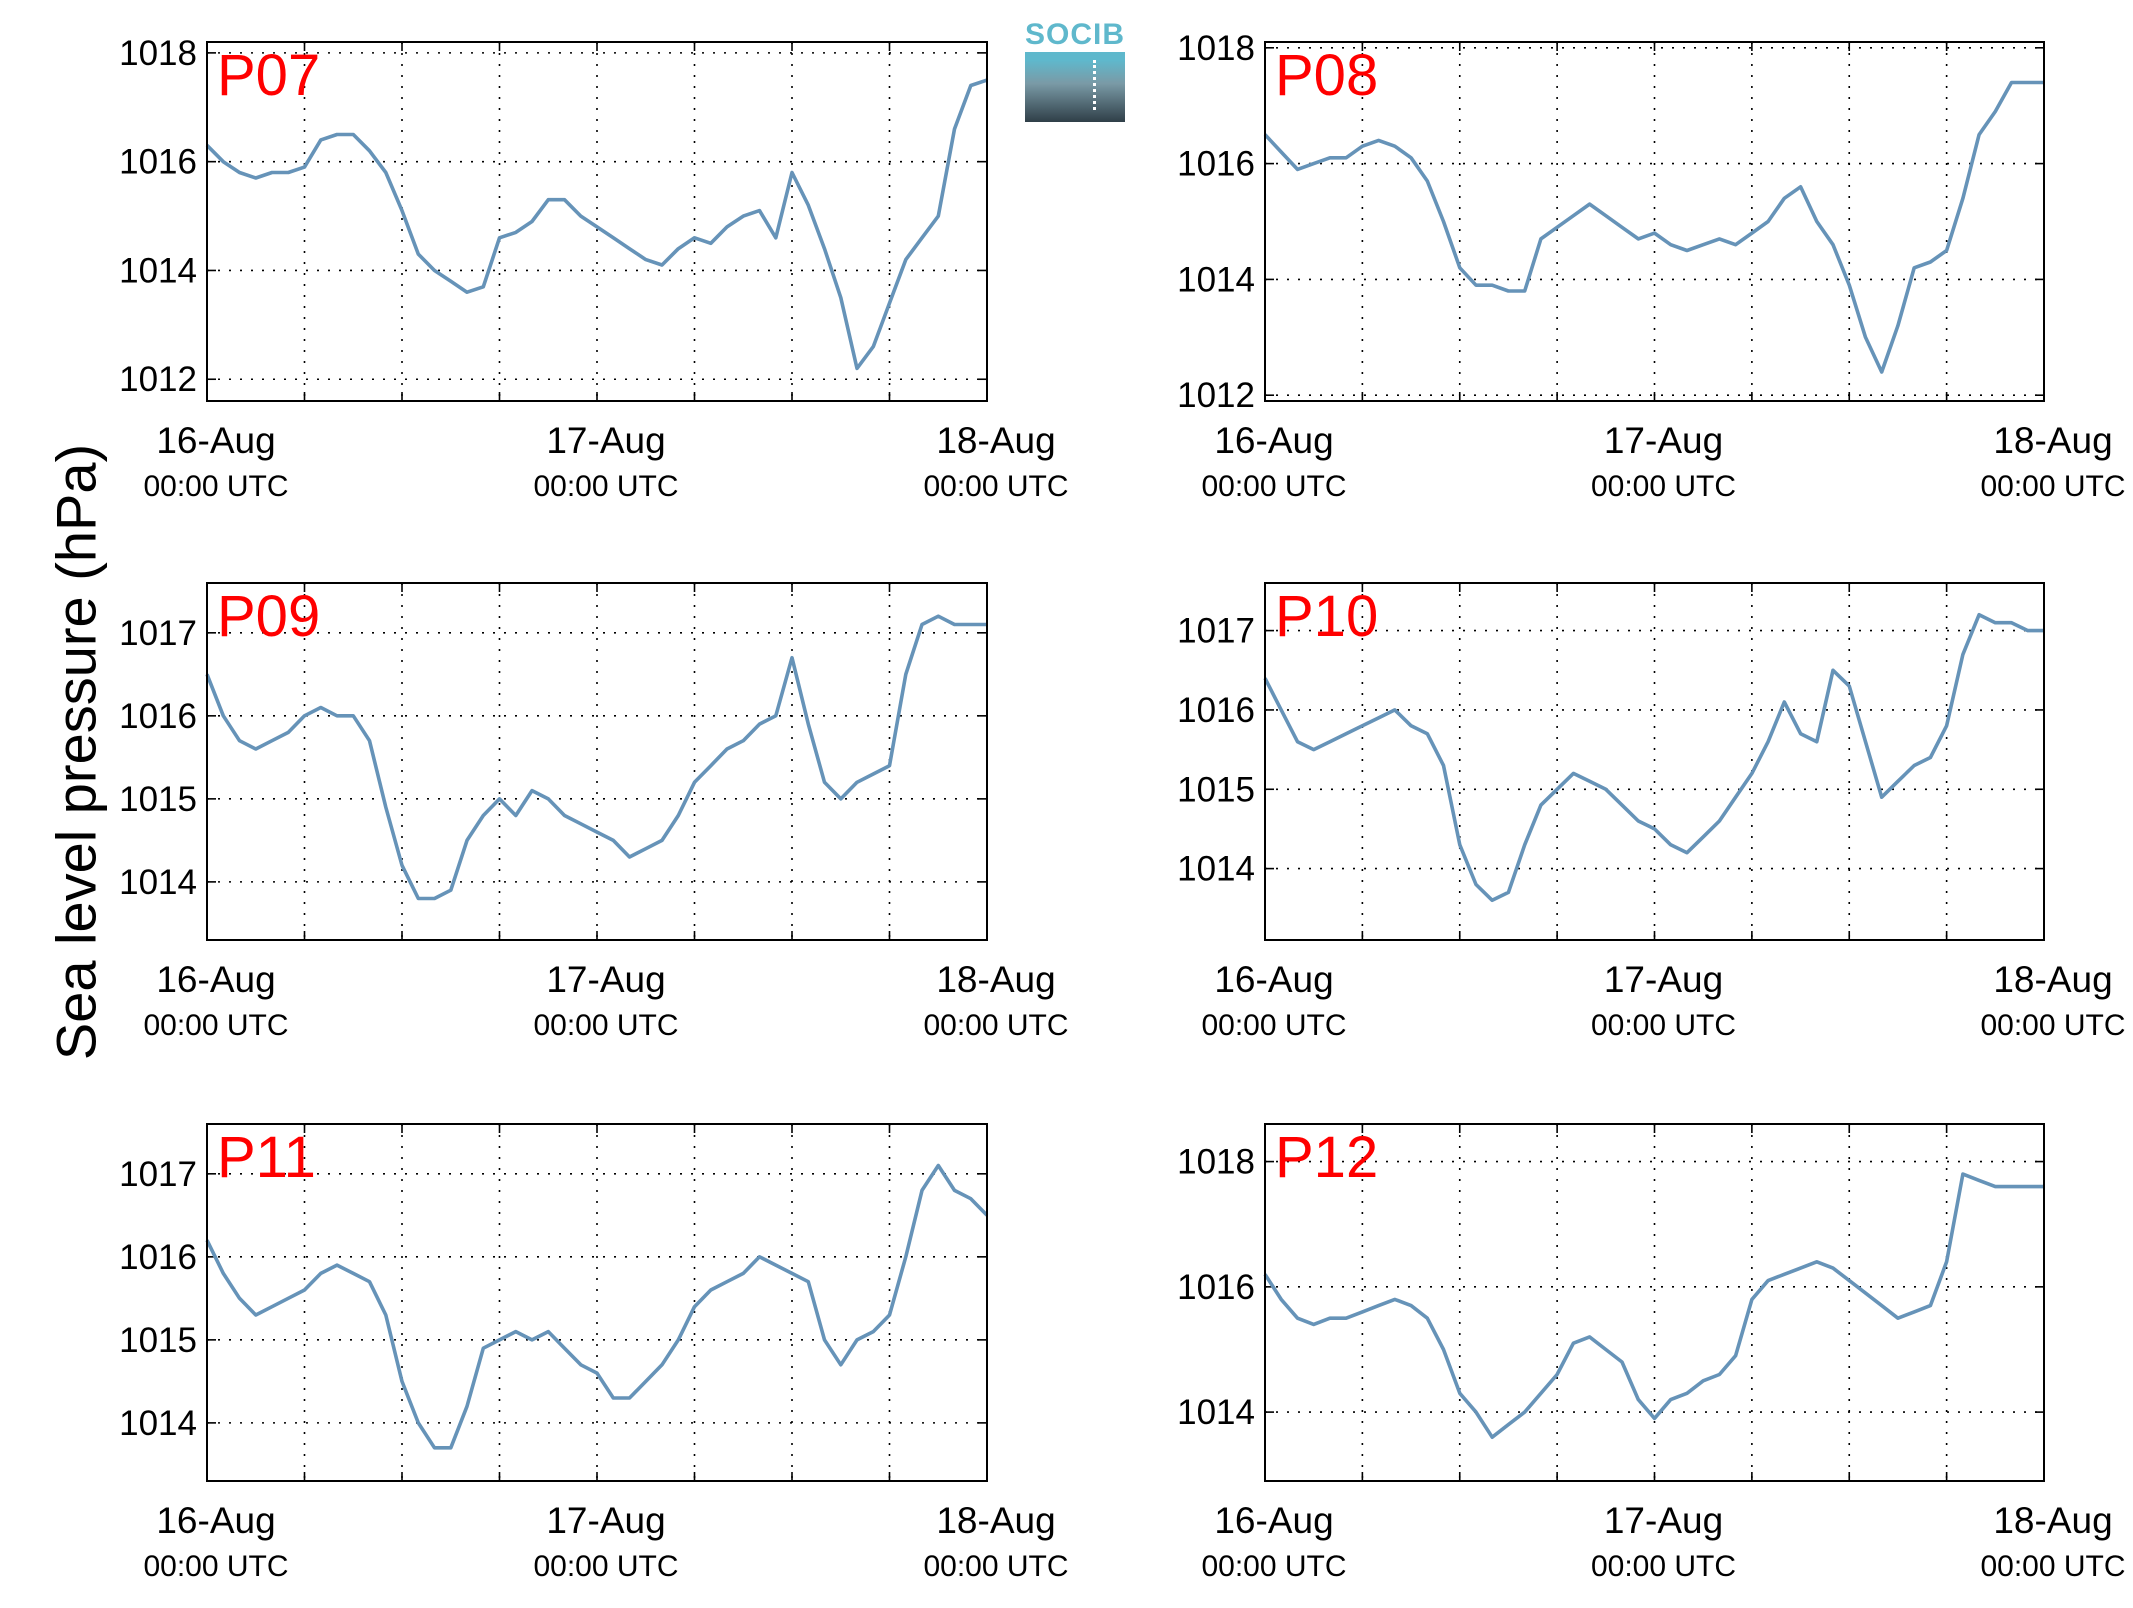 Image resolution: width=2133 pixels, height=1608 pixels. Describe the element at coordinates (1326, 616) in the screenshot. I see `panel-label: P10` at that location.